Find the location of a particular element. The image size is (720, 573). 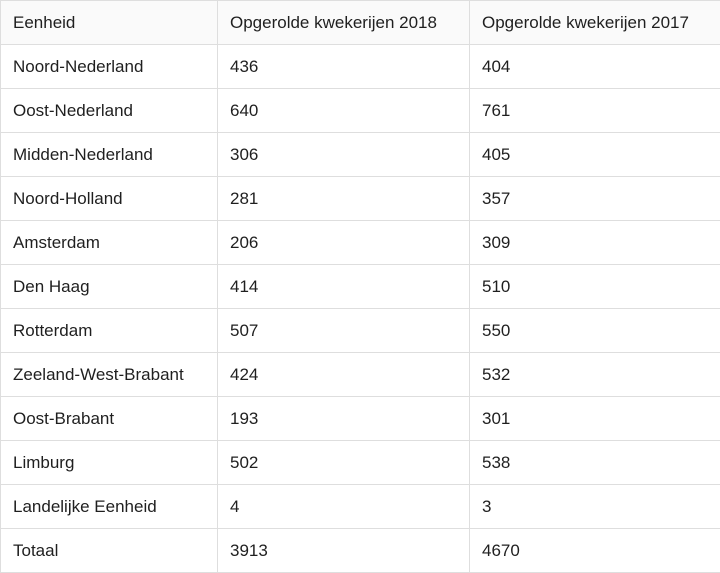

cell-2018: 3913 is located at coordinates (344, 551).